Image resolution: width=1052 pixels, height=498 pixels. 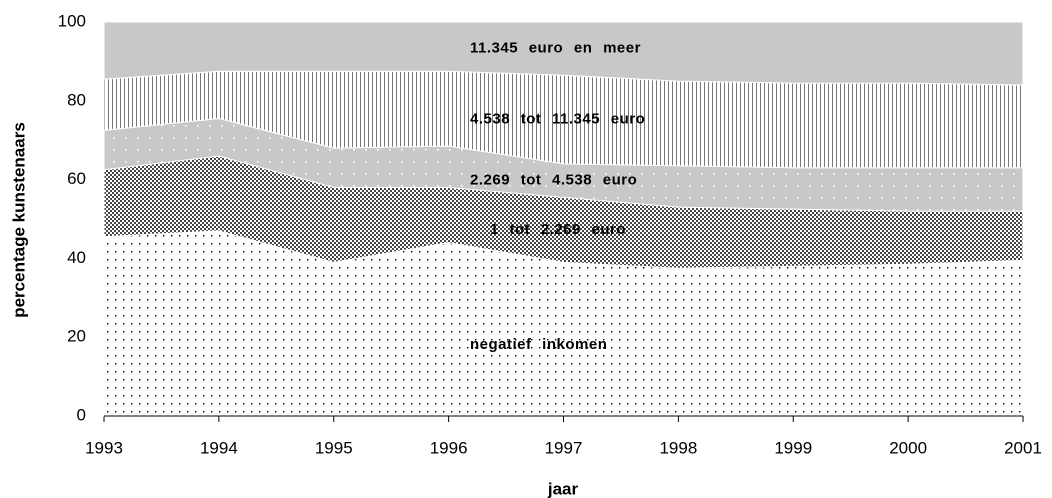 What do you see at coordinates (558, 229) in the screenshot?
I see `series-label: 1 tot 2.269 euro` at bounding box center [558, 229].